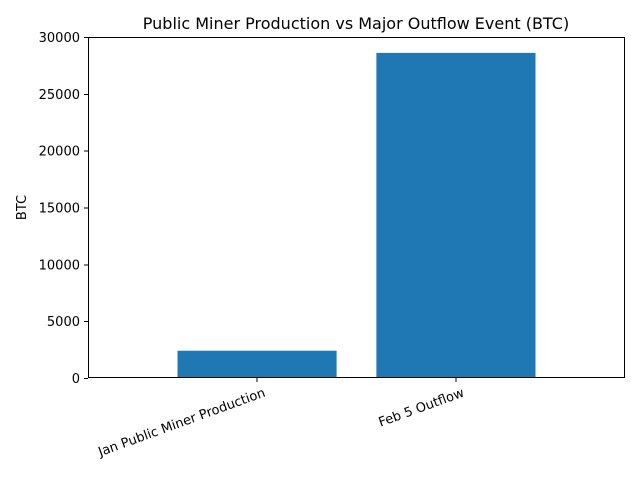  What do you see at coordinates (76, 379) in the screenshot?
I see `y-tick-label: 0` at bounding box center [76, 379].